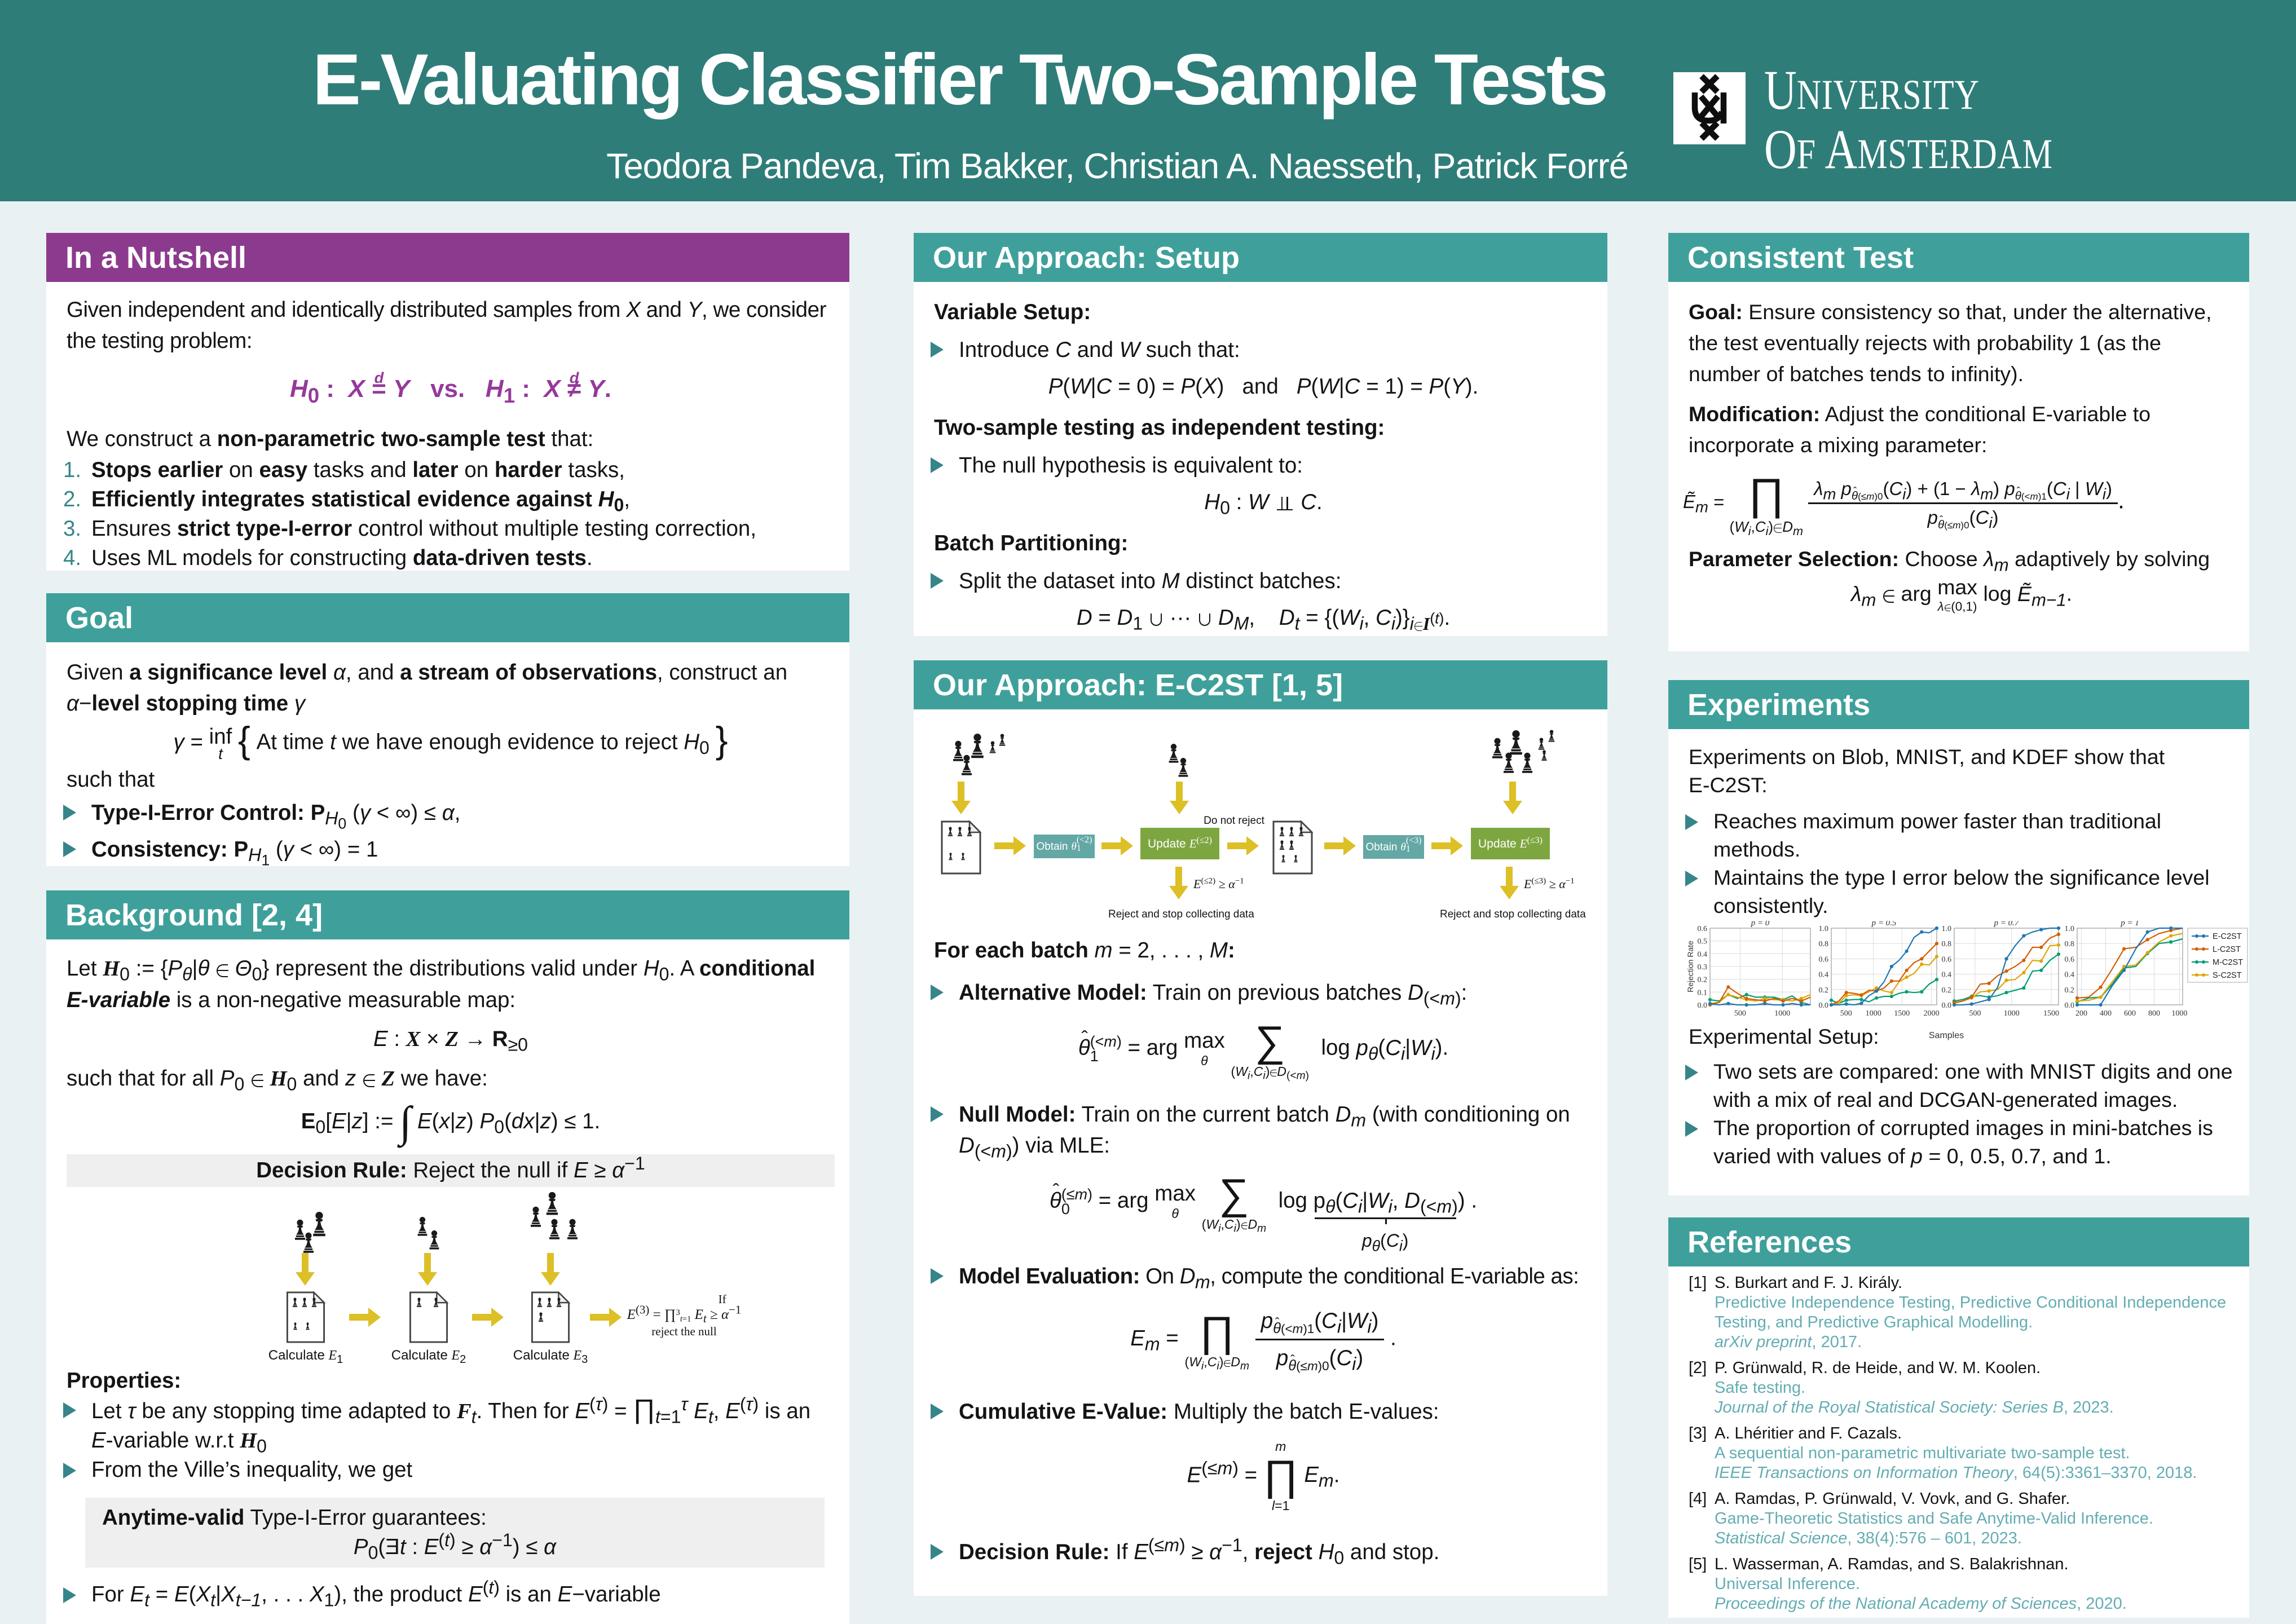  I want to click on svg-text: 2000, so click(1932, 1014).